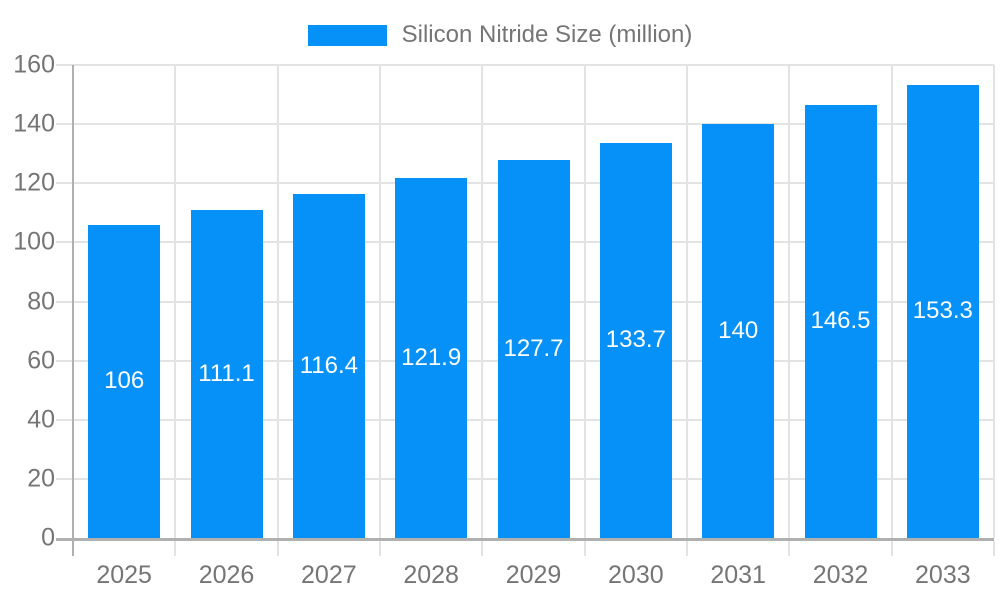 Image resolution: width=1000 pixels, height=600 pixels. Describe the element at coordinates (738, 575) in the screenshot. I see `x-tick-label-2031: 2031` at that location.